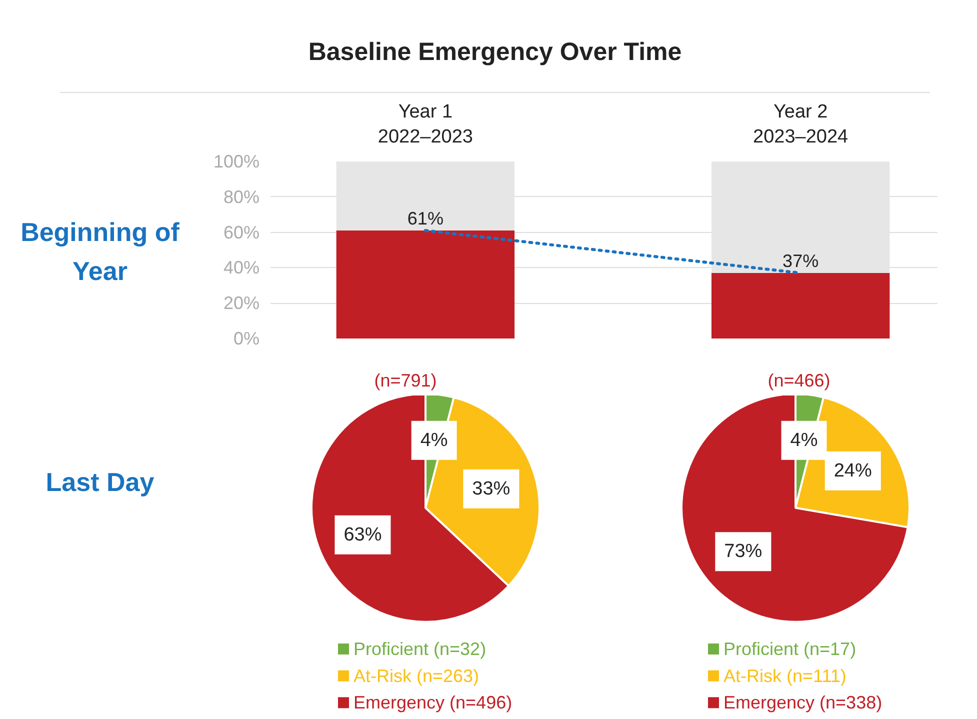 The height and width of the screenshot is (719, 977). I want to click on text: Beginning of Year, so click(100, 252).